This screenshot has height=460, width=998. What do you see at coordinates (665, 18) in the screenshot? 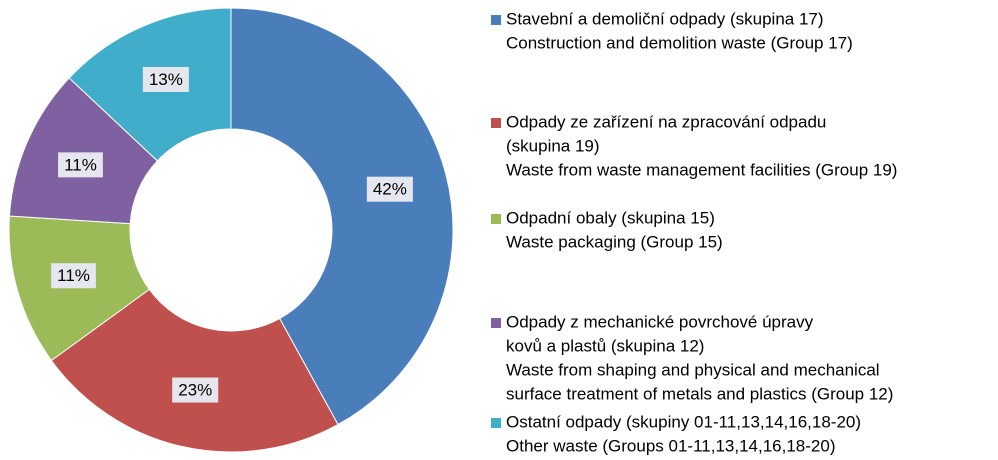
I see `legend-label: Stavební a demoliční odpady (skupina 17)` at bounding box center [665, 18].